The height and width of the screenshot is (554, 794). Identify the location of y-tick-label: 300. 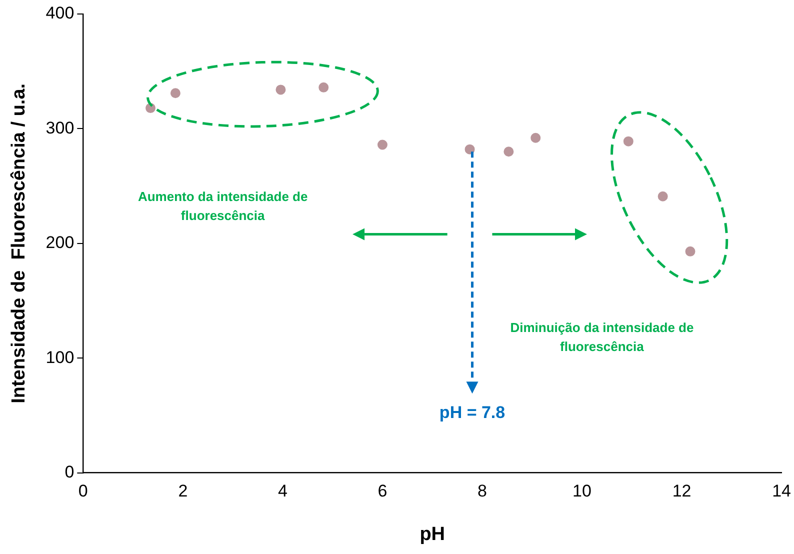
(60, 128).